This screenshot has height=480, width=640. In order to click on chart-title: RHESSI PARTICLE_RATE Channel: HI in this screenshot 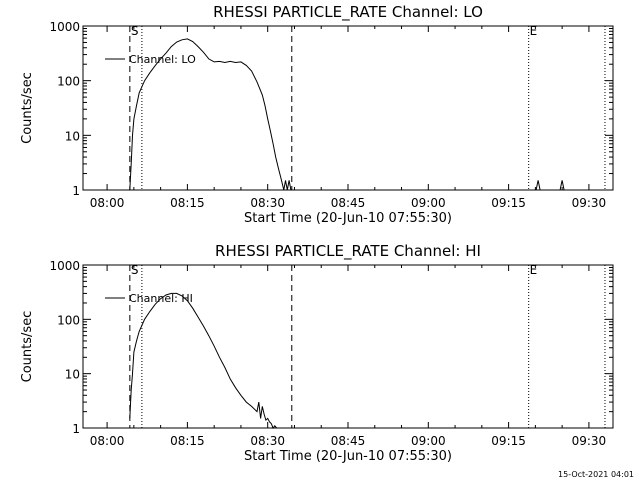, I will do `click(348, 251)`.